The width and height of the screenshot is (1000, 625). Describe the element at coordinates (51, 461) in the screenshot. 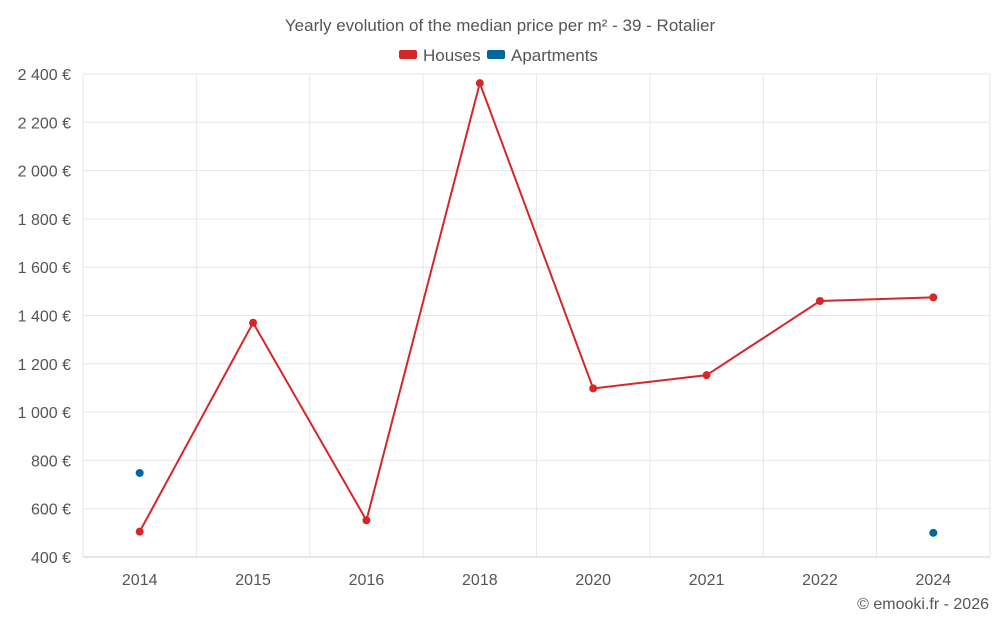

I see `y-tick-label: 800 €` at that location.